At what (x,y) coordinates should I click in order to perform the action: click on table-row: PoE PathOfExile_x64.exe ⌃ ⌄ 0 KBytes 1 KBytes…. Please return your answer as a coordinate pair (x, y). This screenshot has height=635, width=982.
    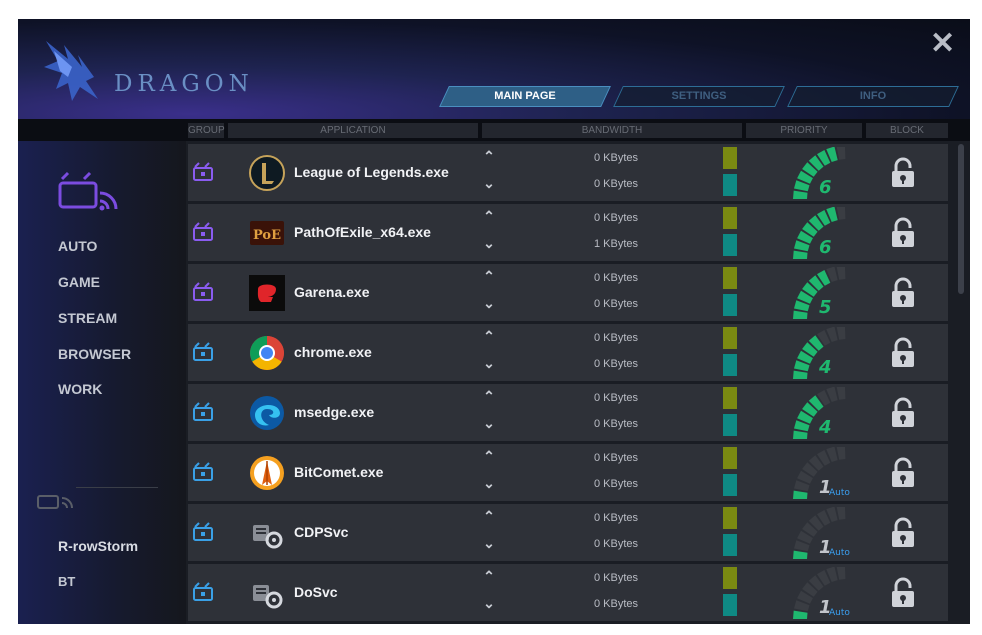
    Looking at the image, I should click on (568, 232).